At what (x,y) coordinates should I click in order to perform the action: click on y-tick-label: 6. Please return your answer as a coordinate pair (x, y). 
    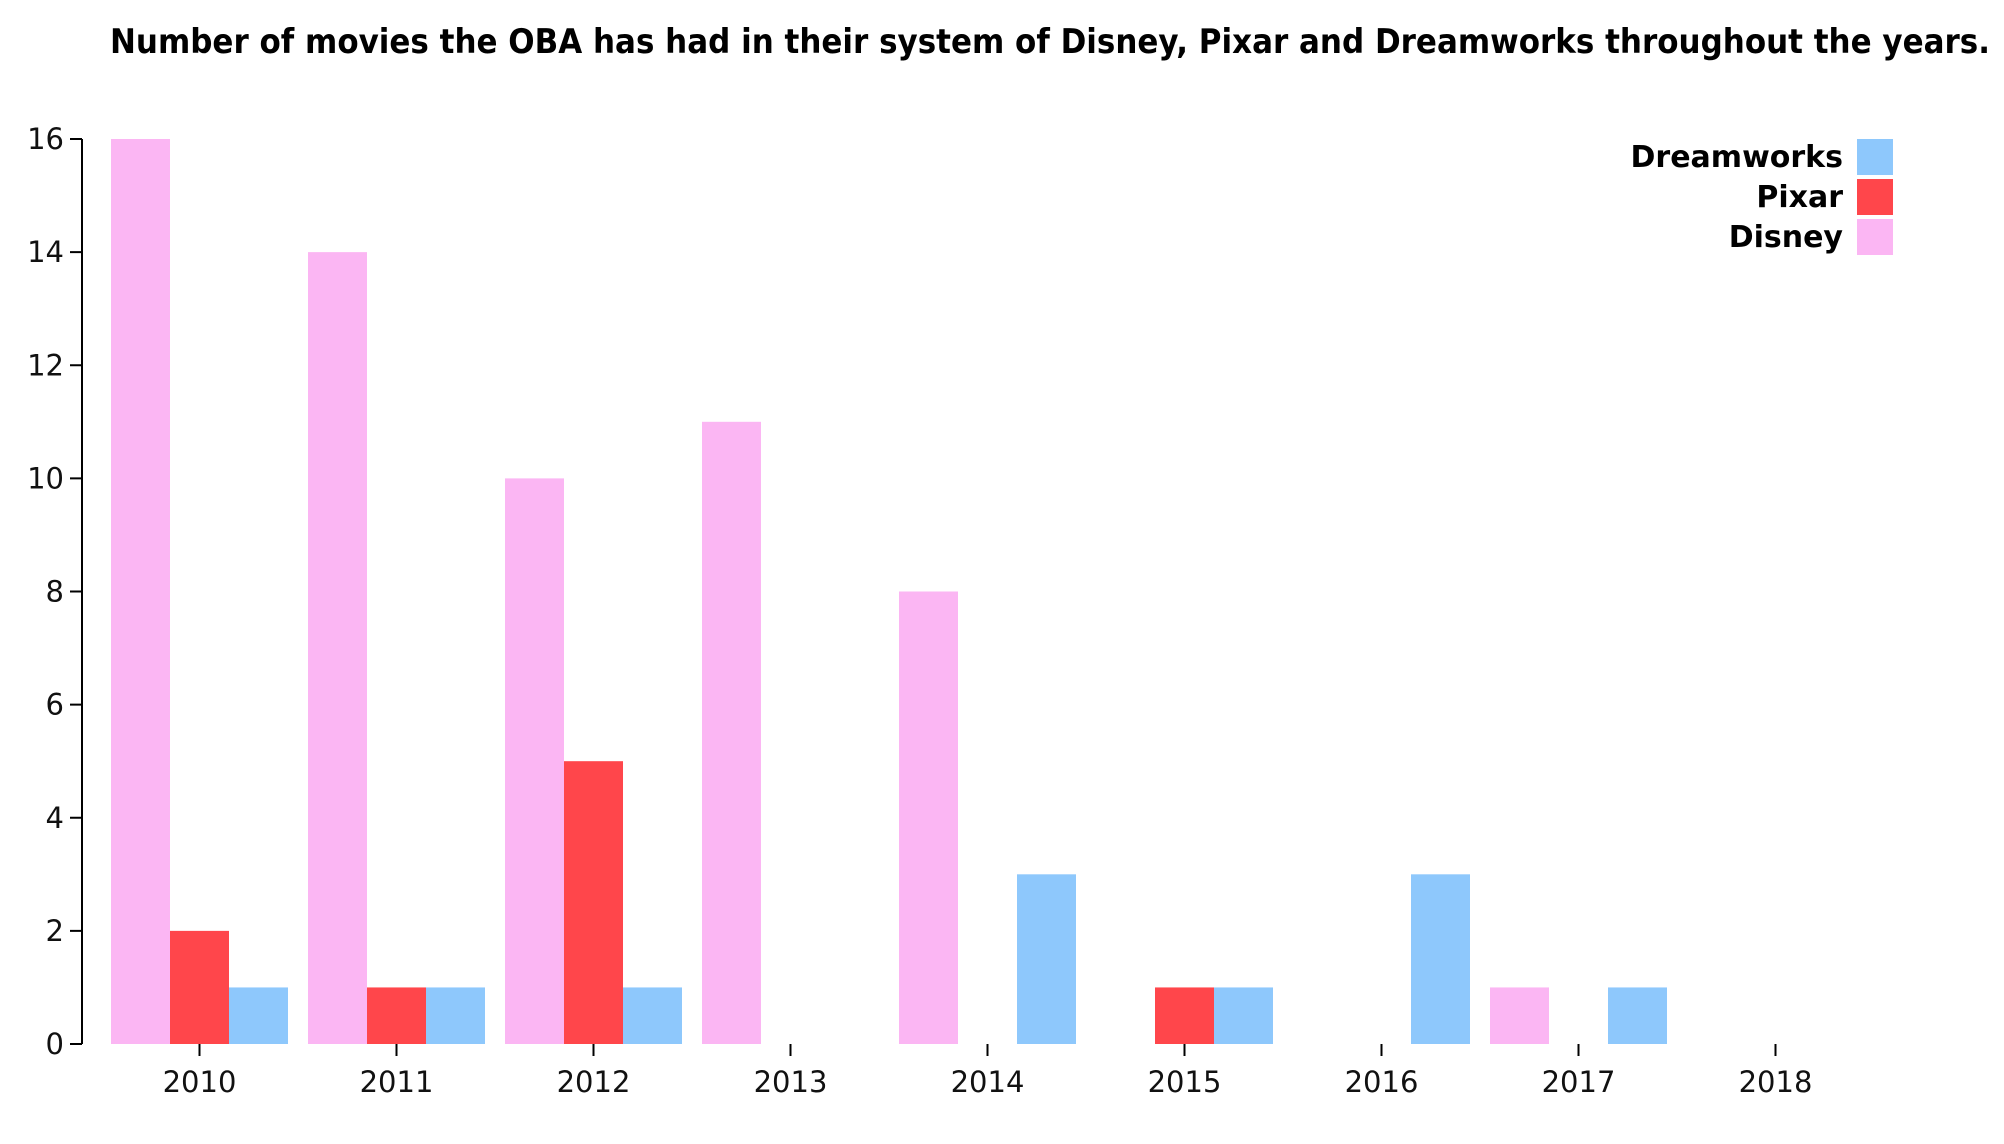
    Looking at the image, I should click on (55, 705).